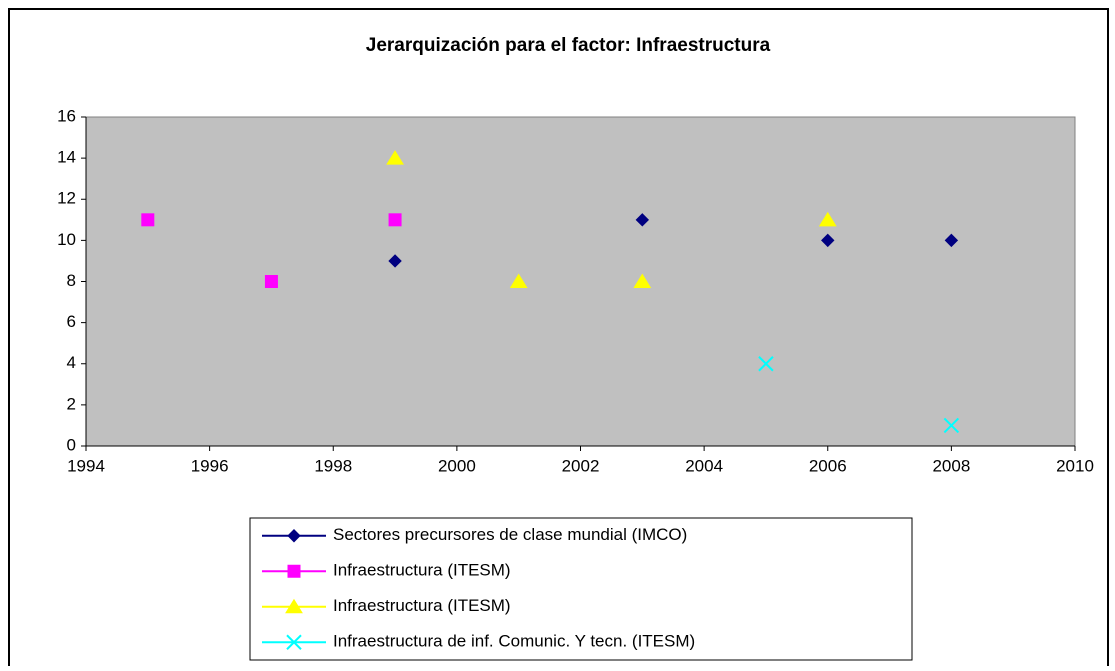  I want to click on y-tick-label: 10, so click(66, 239).